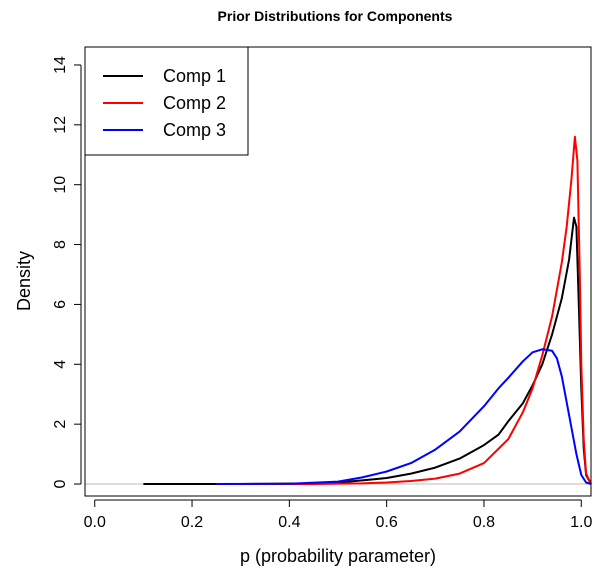 This screenshot has width=594, height=579. What do you see at coordinates (60, 185) in the screenshot?
I see `y-tick-label: 10` at bounding box center [60, 185].